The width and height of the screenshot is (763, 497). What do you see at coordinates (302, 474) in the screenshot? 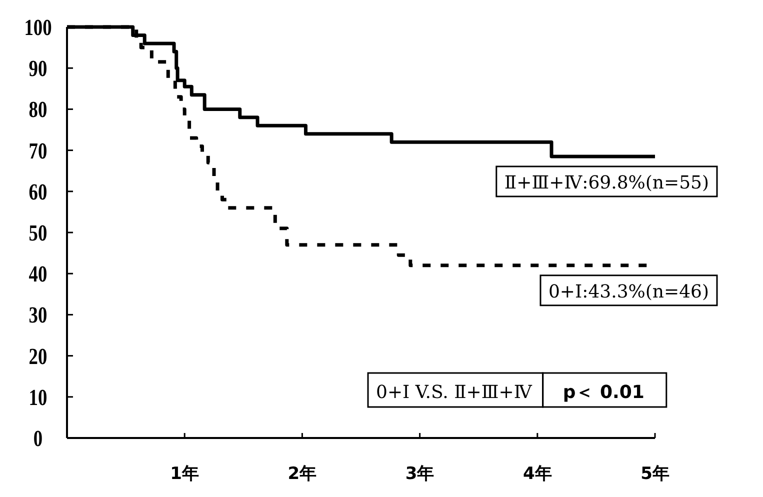
I see `x-tick-label: 2年` at bounding box center [302, 474].